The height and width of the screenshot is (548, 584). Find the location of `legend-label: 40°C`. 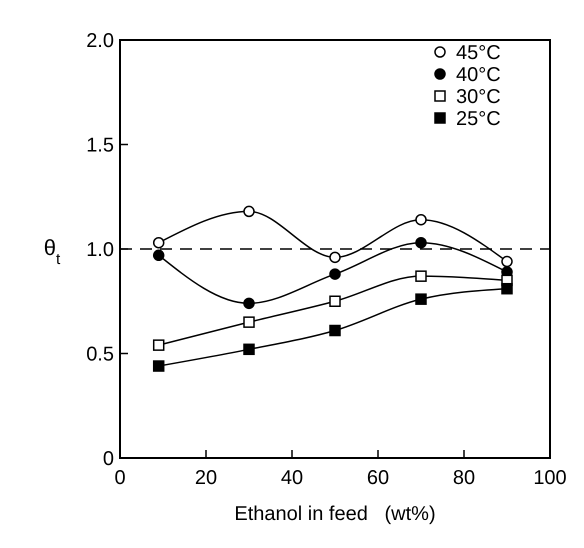

legend-label: 40°C is located at coordinates (478, 75).